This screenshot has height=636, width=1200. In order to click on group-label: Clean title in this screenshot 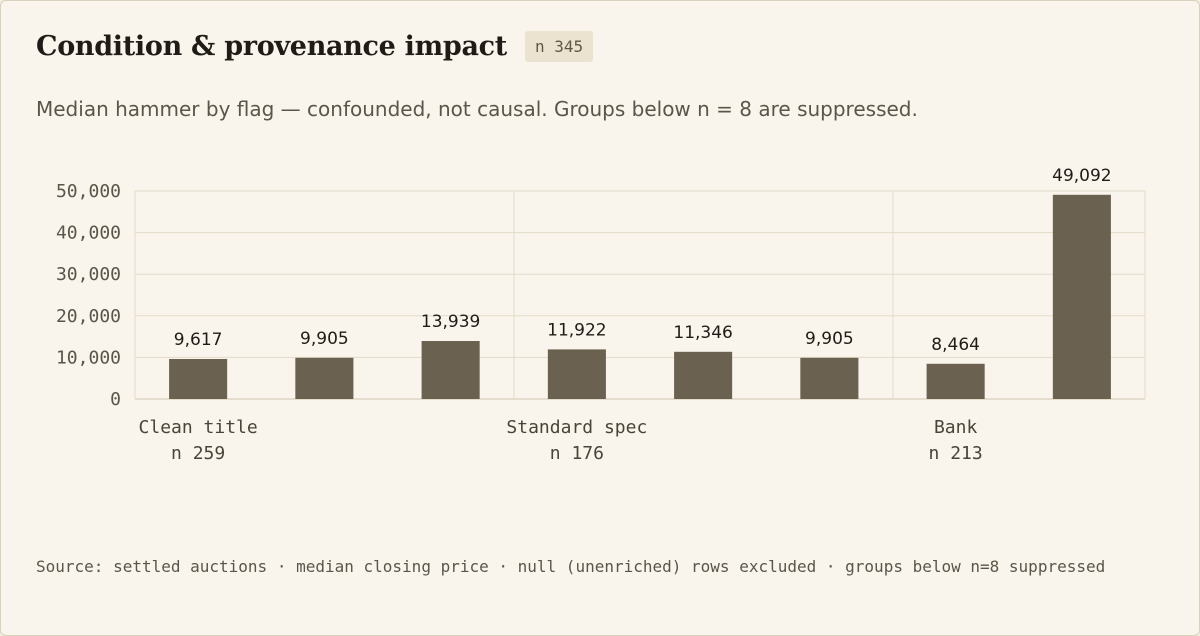, I will do `click(198, 427)`.